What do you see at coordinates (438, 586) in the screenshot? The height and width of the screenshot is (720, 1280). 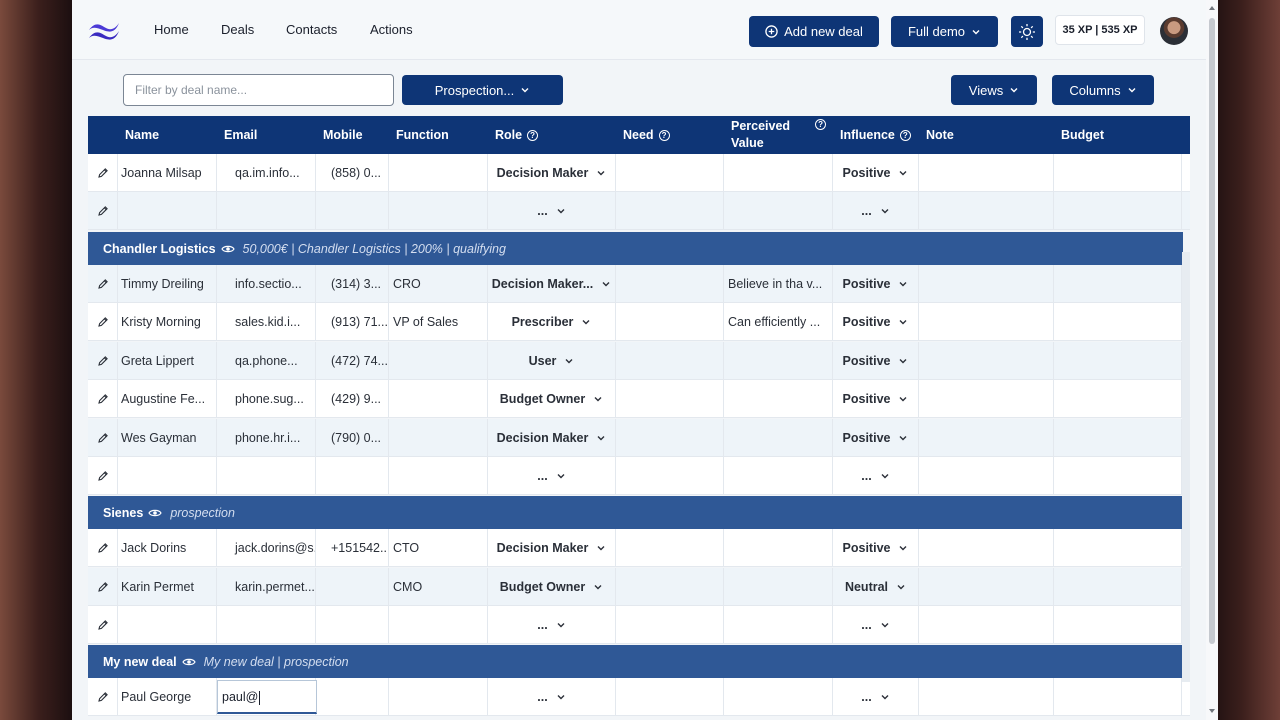 I see `cell-function: CMO` at bounding box center [438, 586].